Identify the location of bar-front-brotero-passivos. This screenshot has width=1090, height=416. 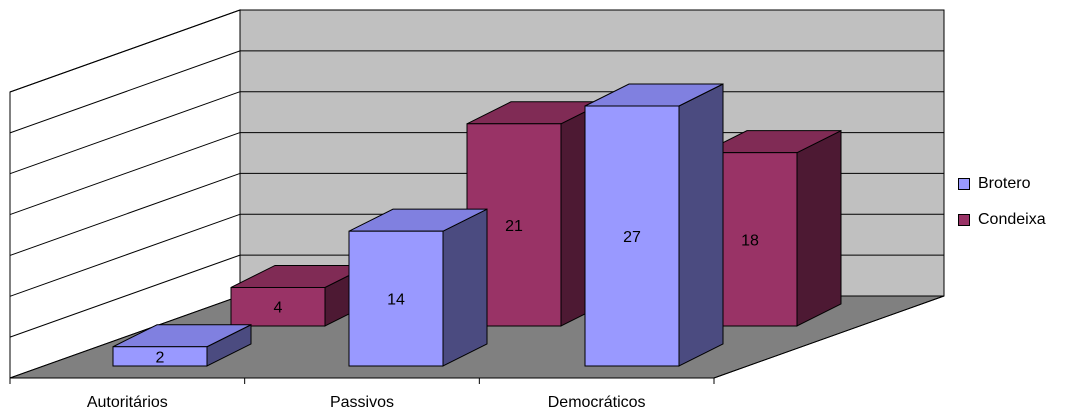
(396, 298).